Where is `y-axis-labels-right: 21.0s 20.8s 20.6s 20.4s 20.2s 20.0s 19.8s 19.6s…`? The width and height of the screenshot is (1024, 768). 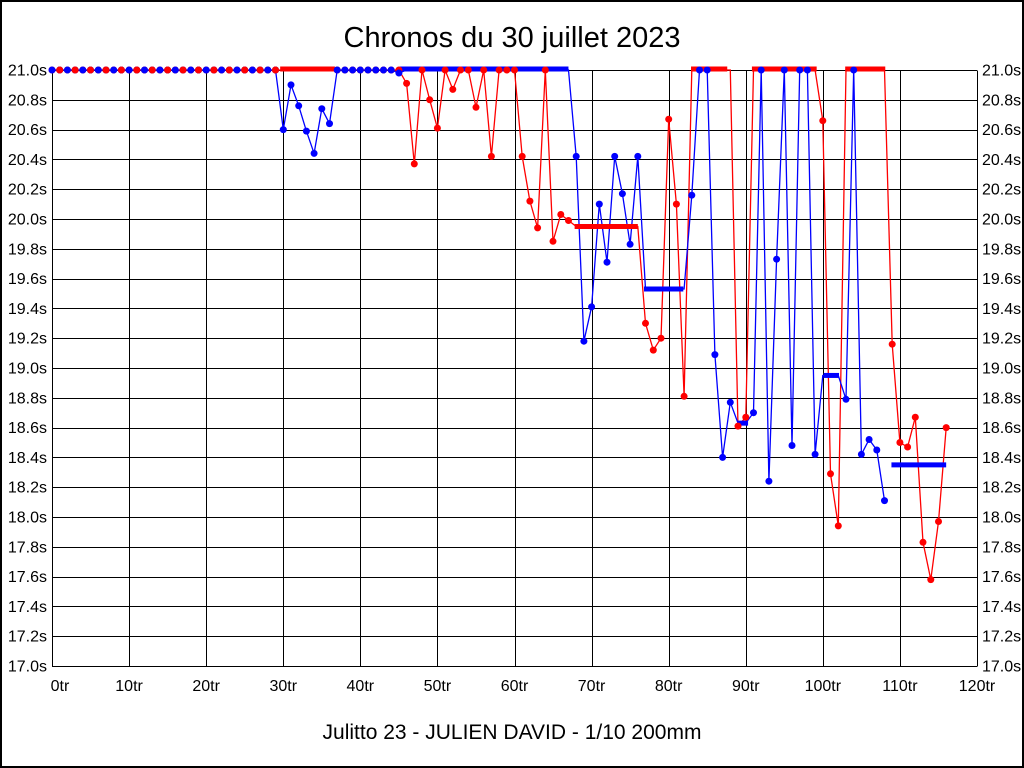 y-axis-labels-right: 21.0s 20.8s 20.6s 20.4s 20.2s 20.0s 19.8s 19.6s… is located at coordinates (1001, 369).